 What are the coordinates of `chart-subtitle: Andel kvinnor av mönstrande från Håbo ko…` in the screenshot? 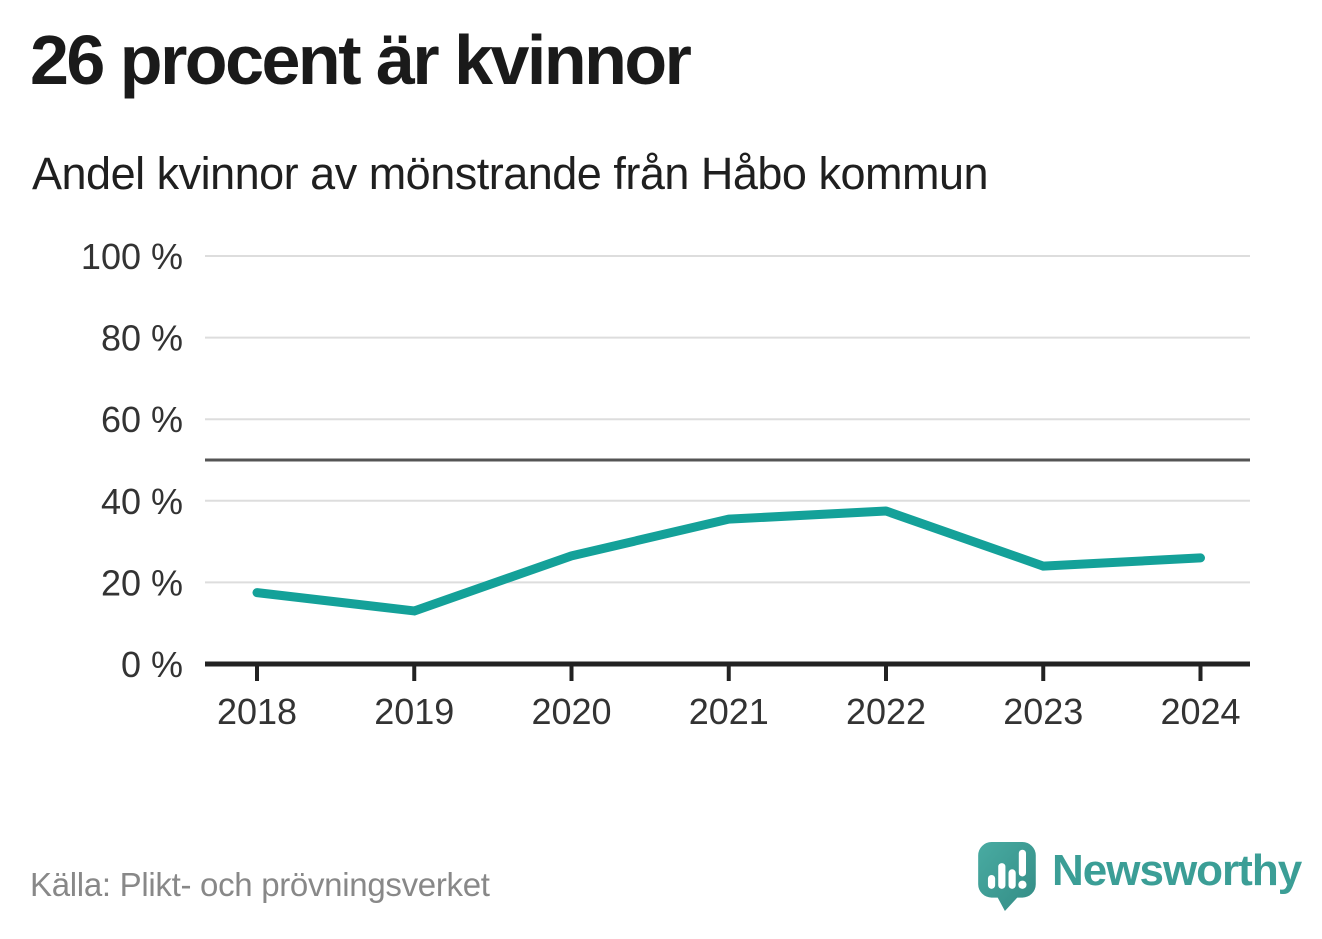 It's located at (510, 173).